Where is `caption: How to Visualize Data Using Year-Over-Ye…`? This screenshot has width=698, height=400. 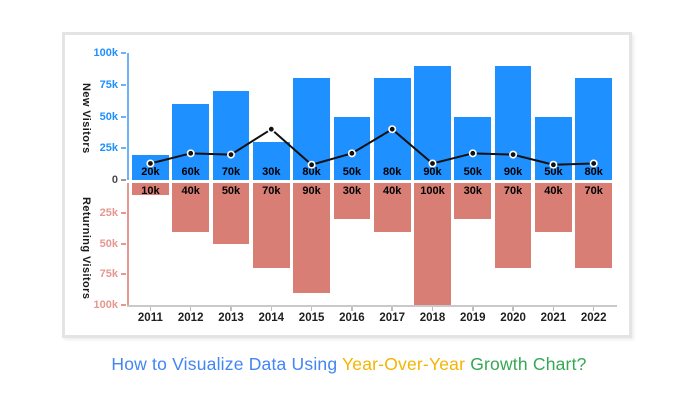
caption: How to Visualize Data Using Year-Over-Ye… is located at coordinates (349, 364).